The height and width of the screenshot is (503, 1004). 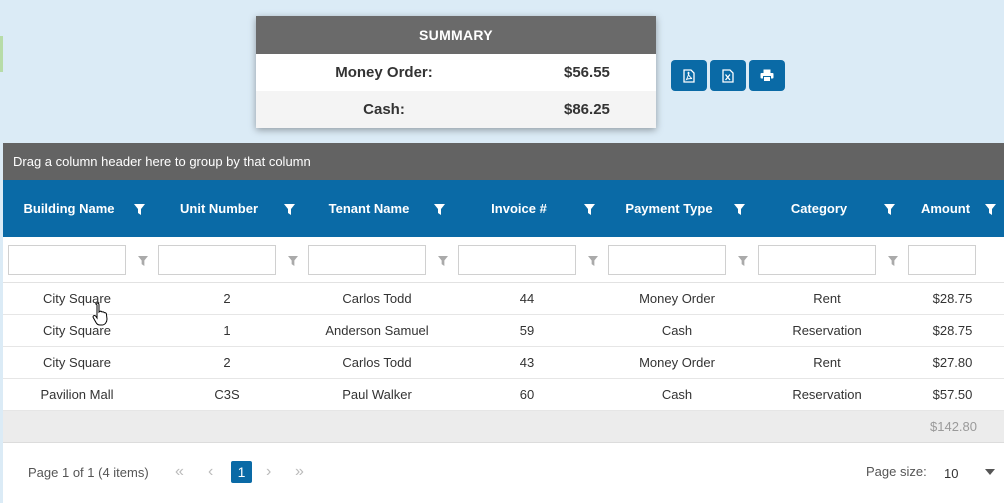 I want to click on export-pdf-button, so click(x=689, y=75).